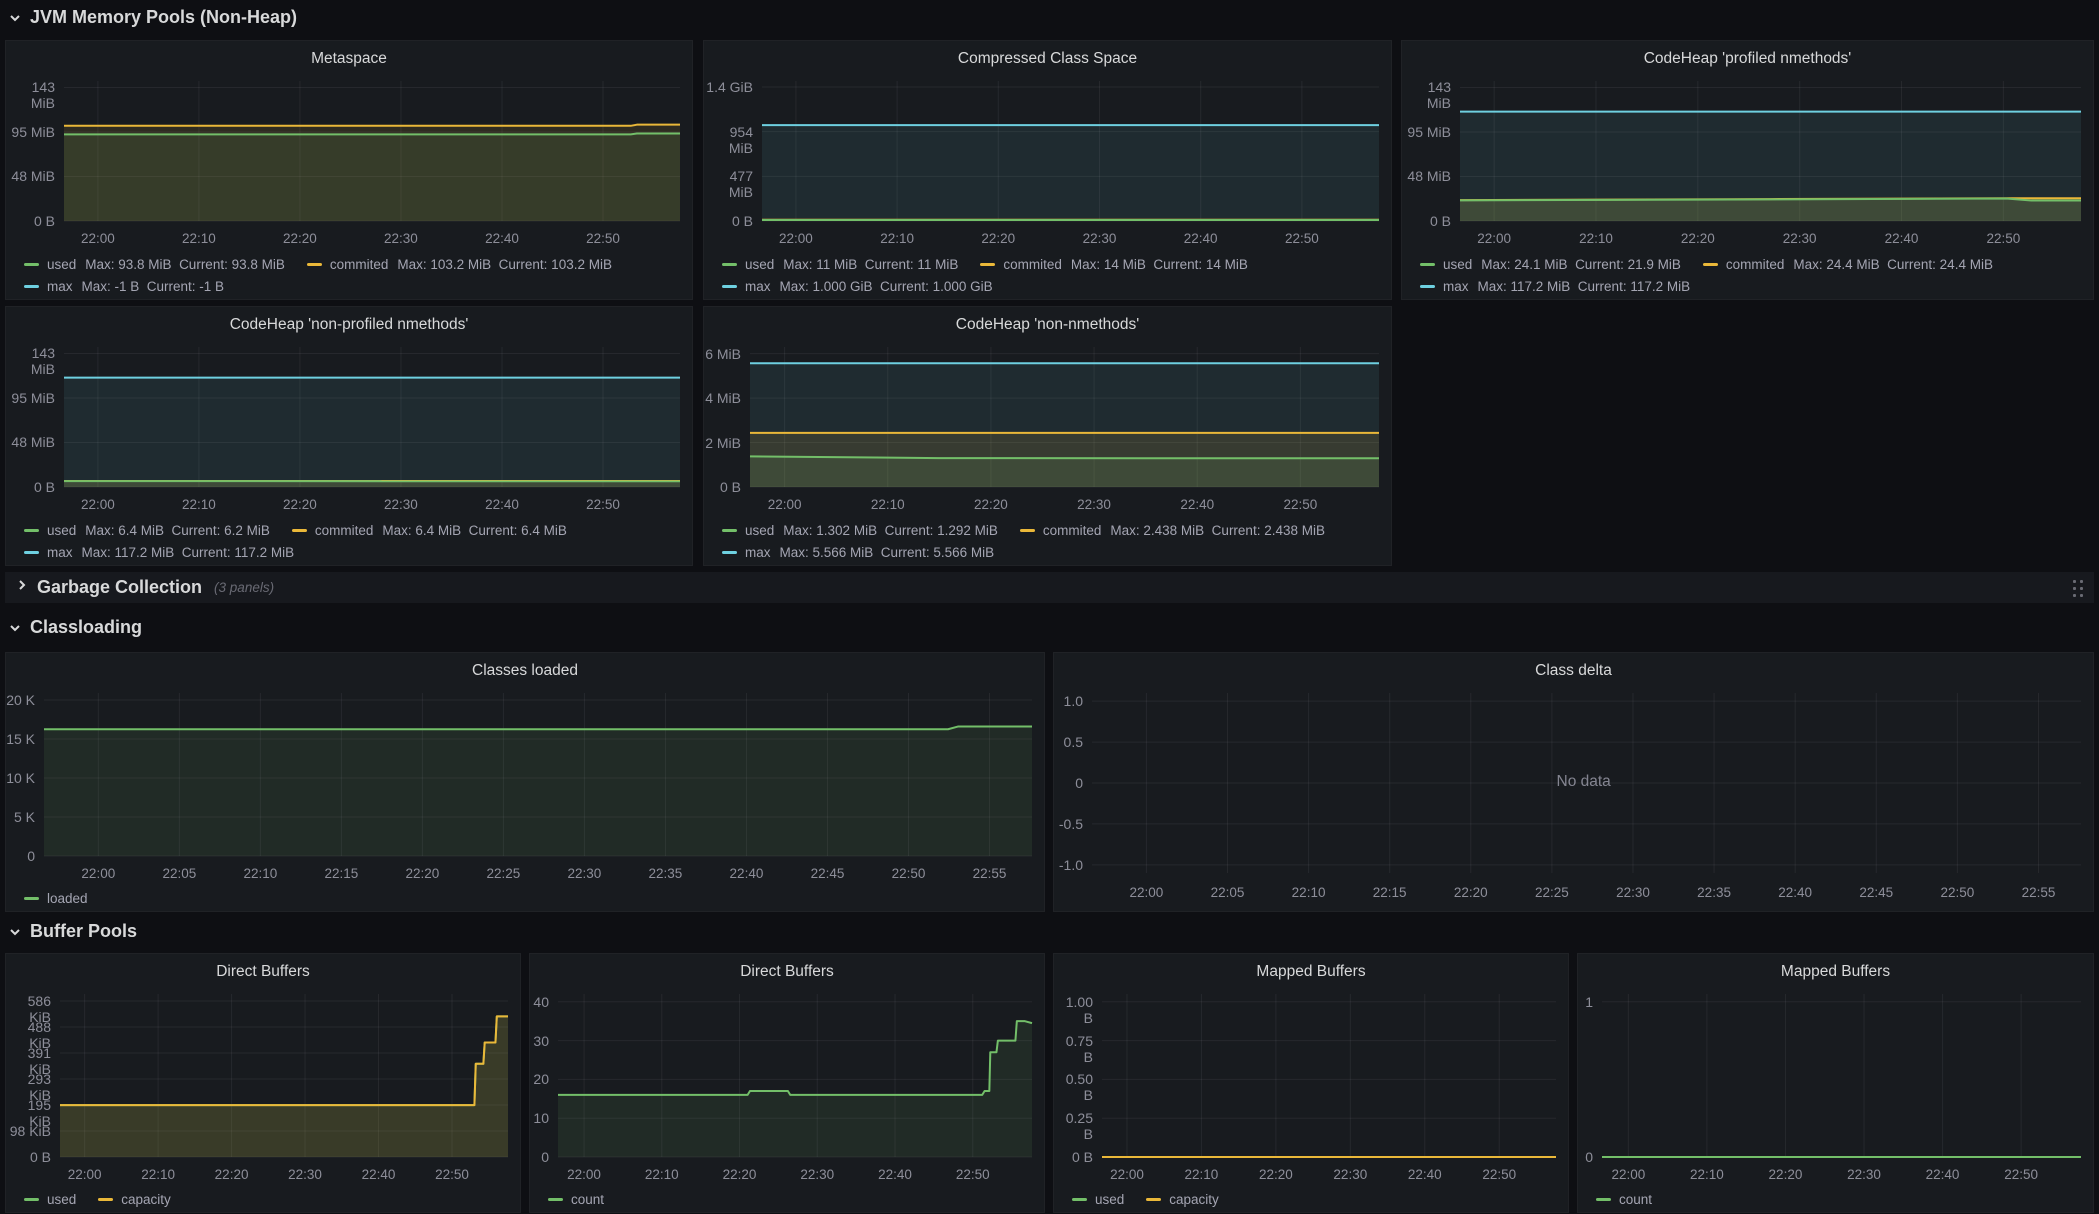 The image size is (2099, 1214). I want to click on panel-title: CodeHeap 'non-nmethods', so click(1047, 324).